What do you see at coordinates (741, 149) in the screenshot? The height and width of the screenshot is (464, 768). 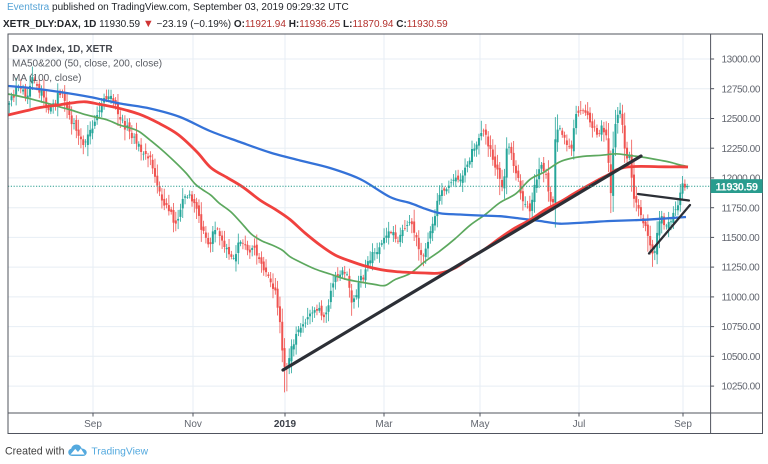 I see `svg-text: 12250.00` at bounding box center [741, 149].